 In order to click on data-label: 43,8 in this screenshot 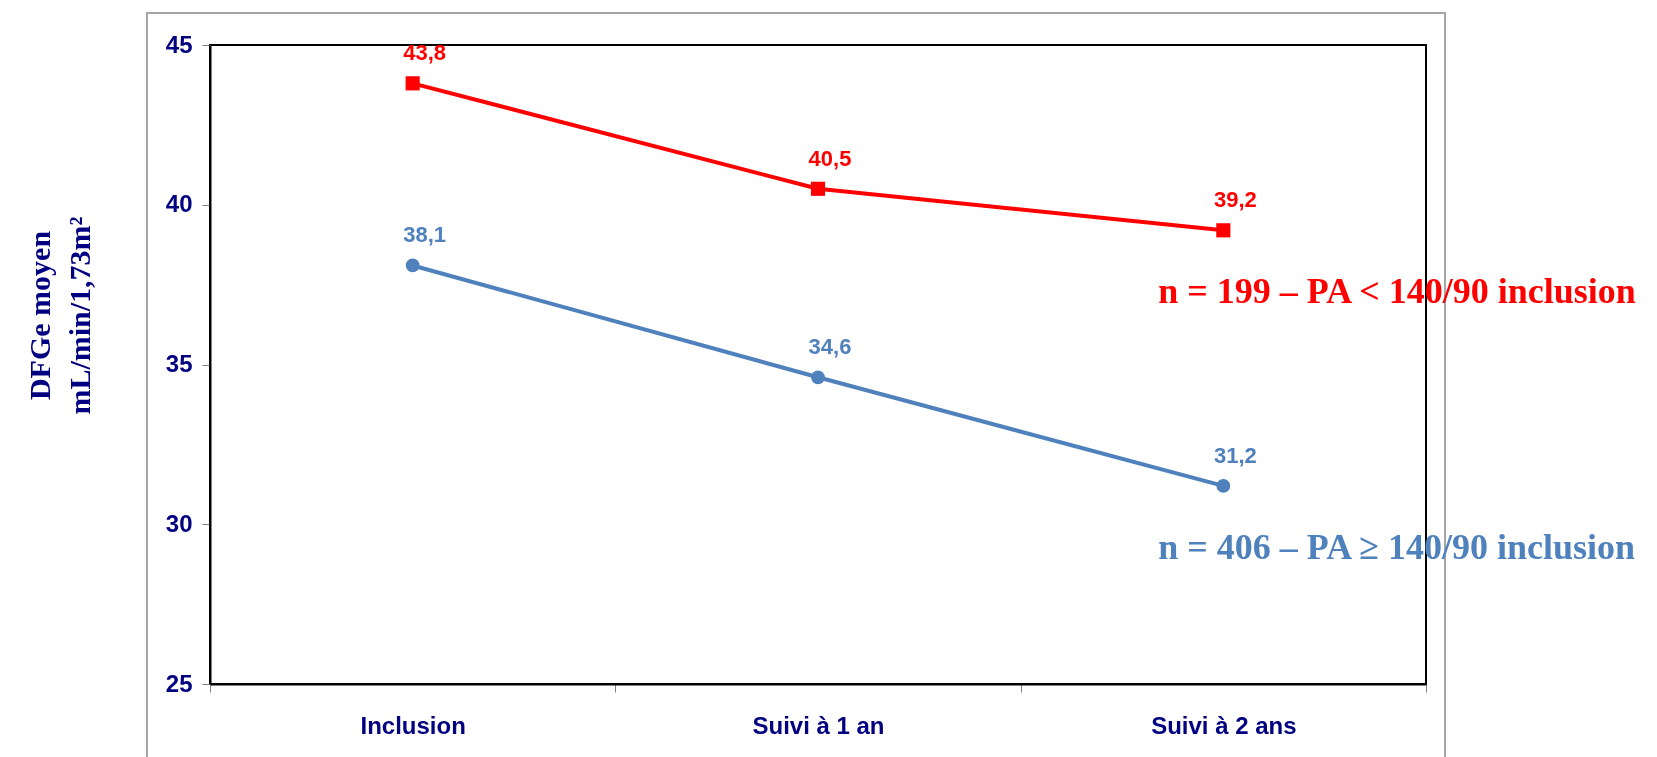, I will do `click(425, 53)`.